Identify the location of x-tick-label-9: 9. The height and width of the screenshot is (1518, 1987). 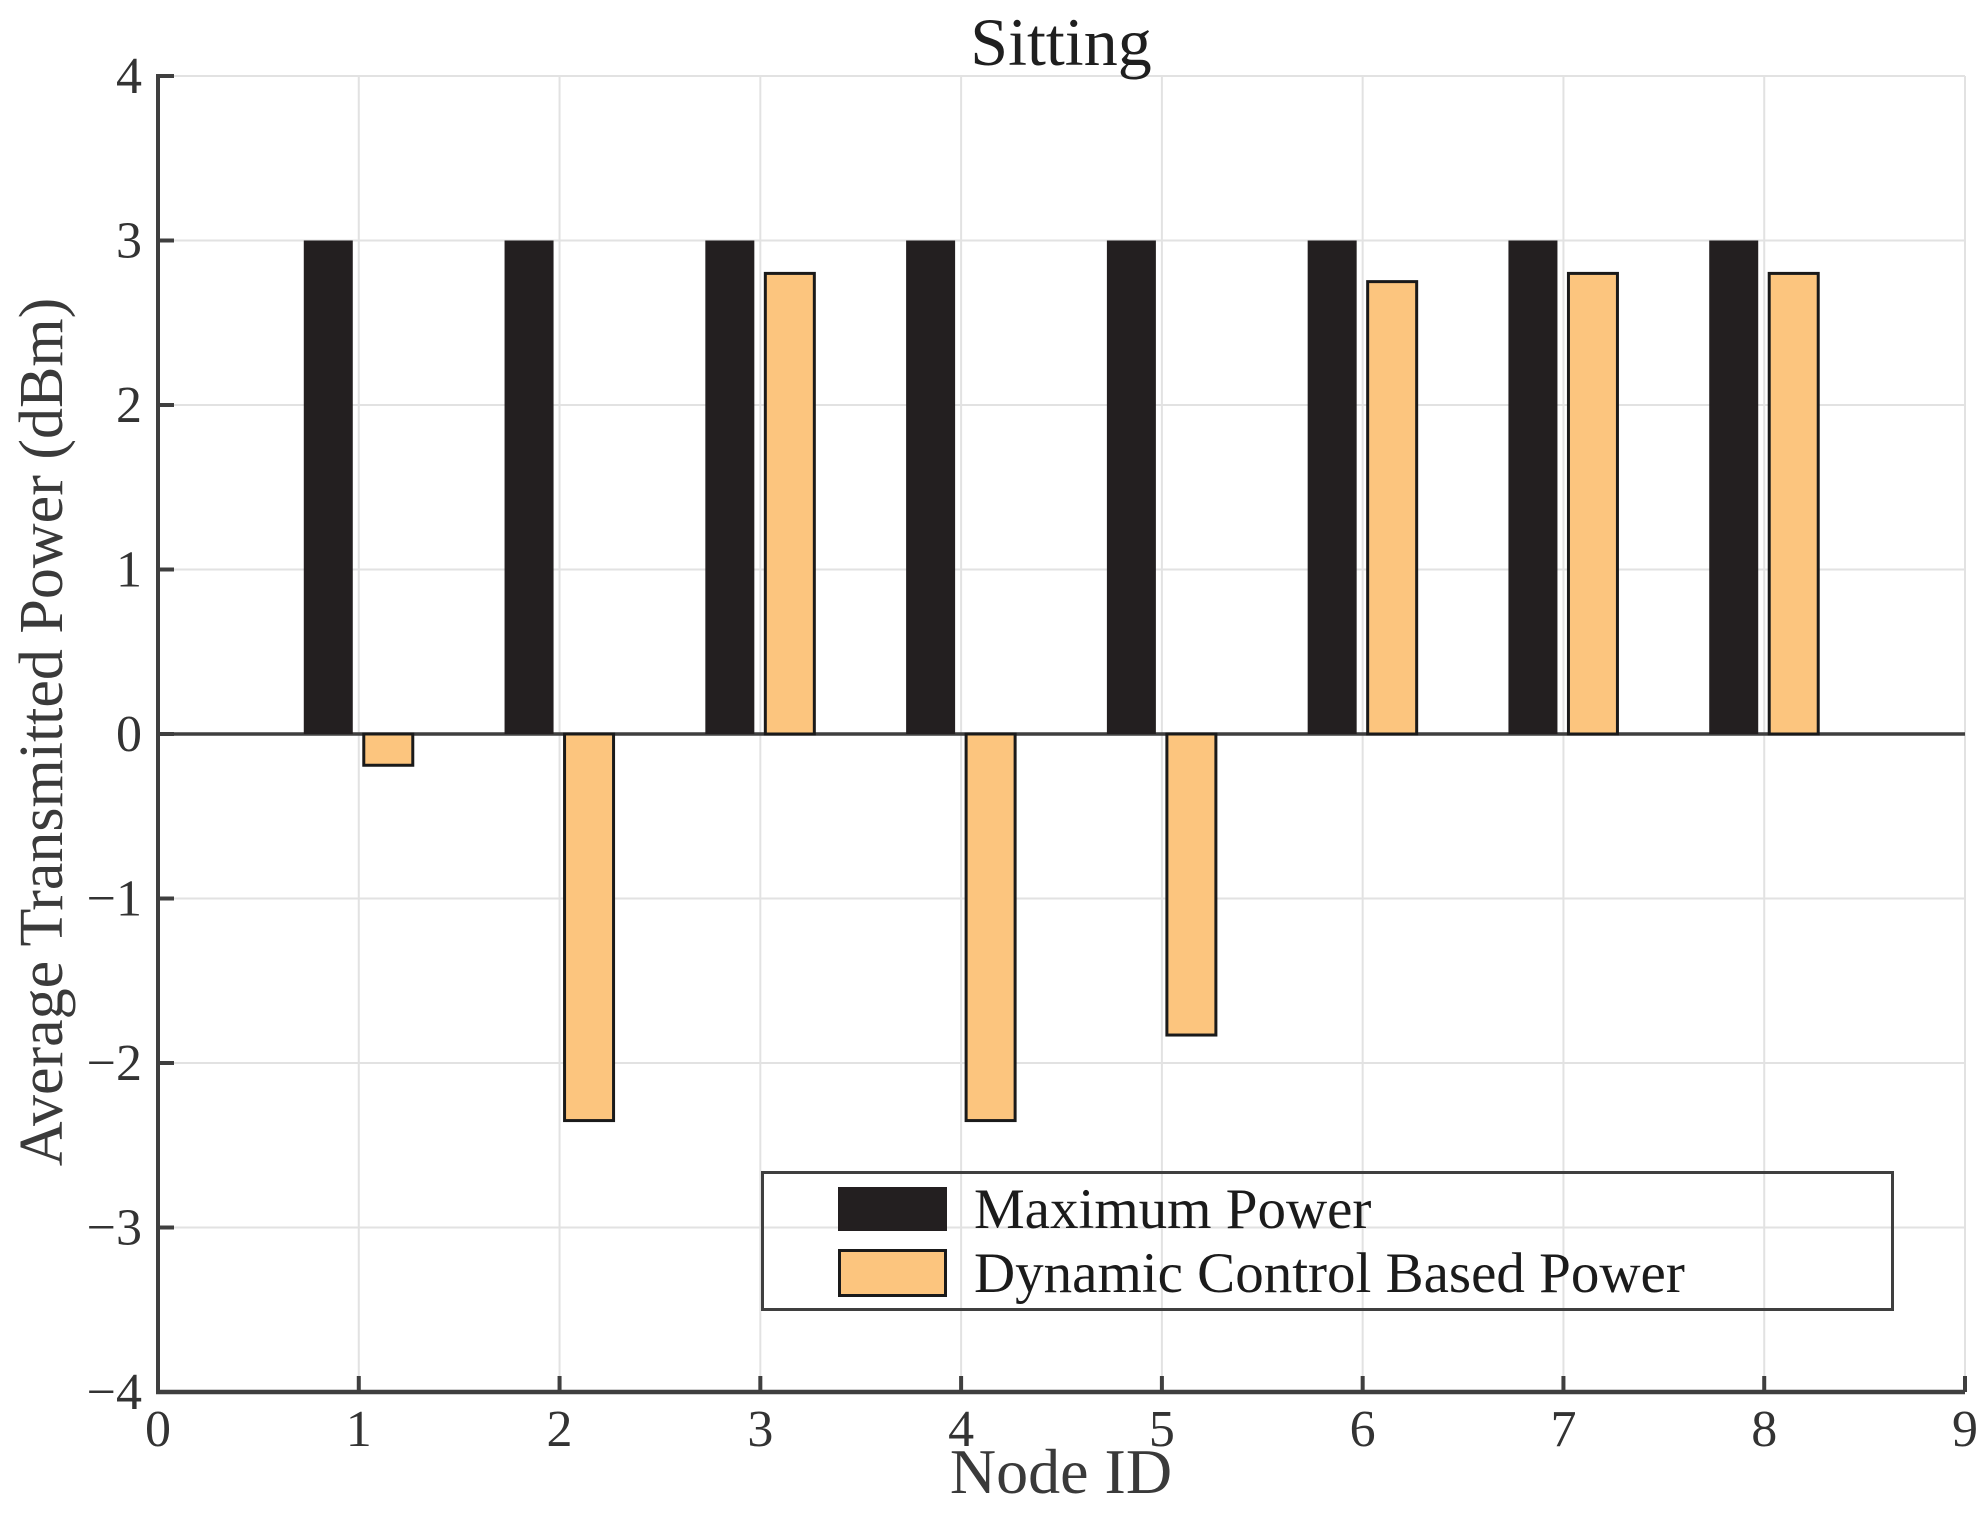
(1965, 1429).